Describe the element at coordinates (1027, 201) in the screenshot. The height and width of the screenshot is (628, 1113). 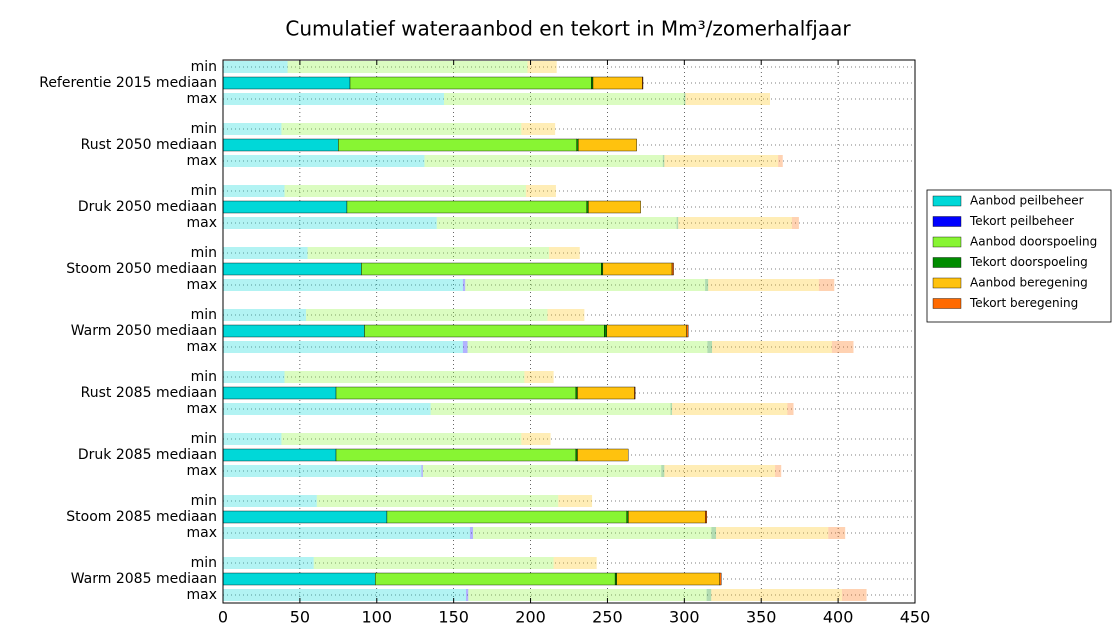
I see `legend-label: Aanbod peilbeheer` at that location.